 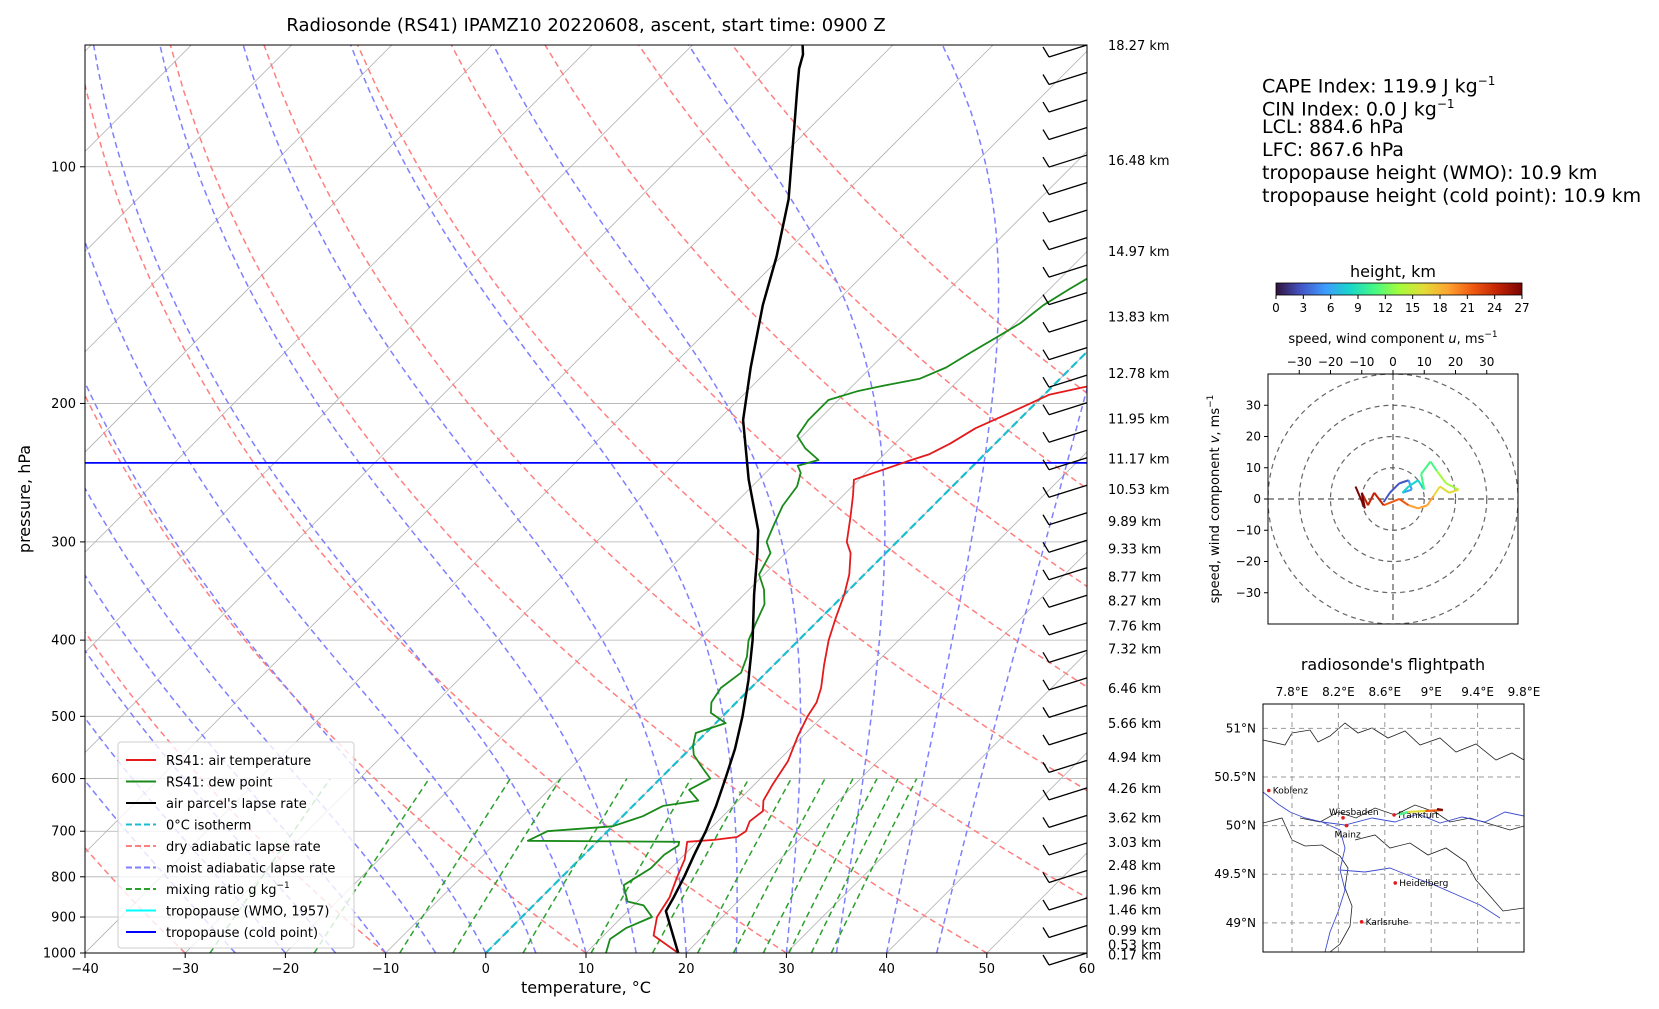 What do you see at coordinates (1486, 362) in the screenshot?
I see `hodo-x-tick-label: 30` at bounding box center [1486, 362].